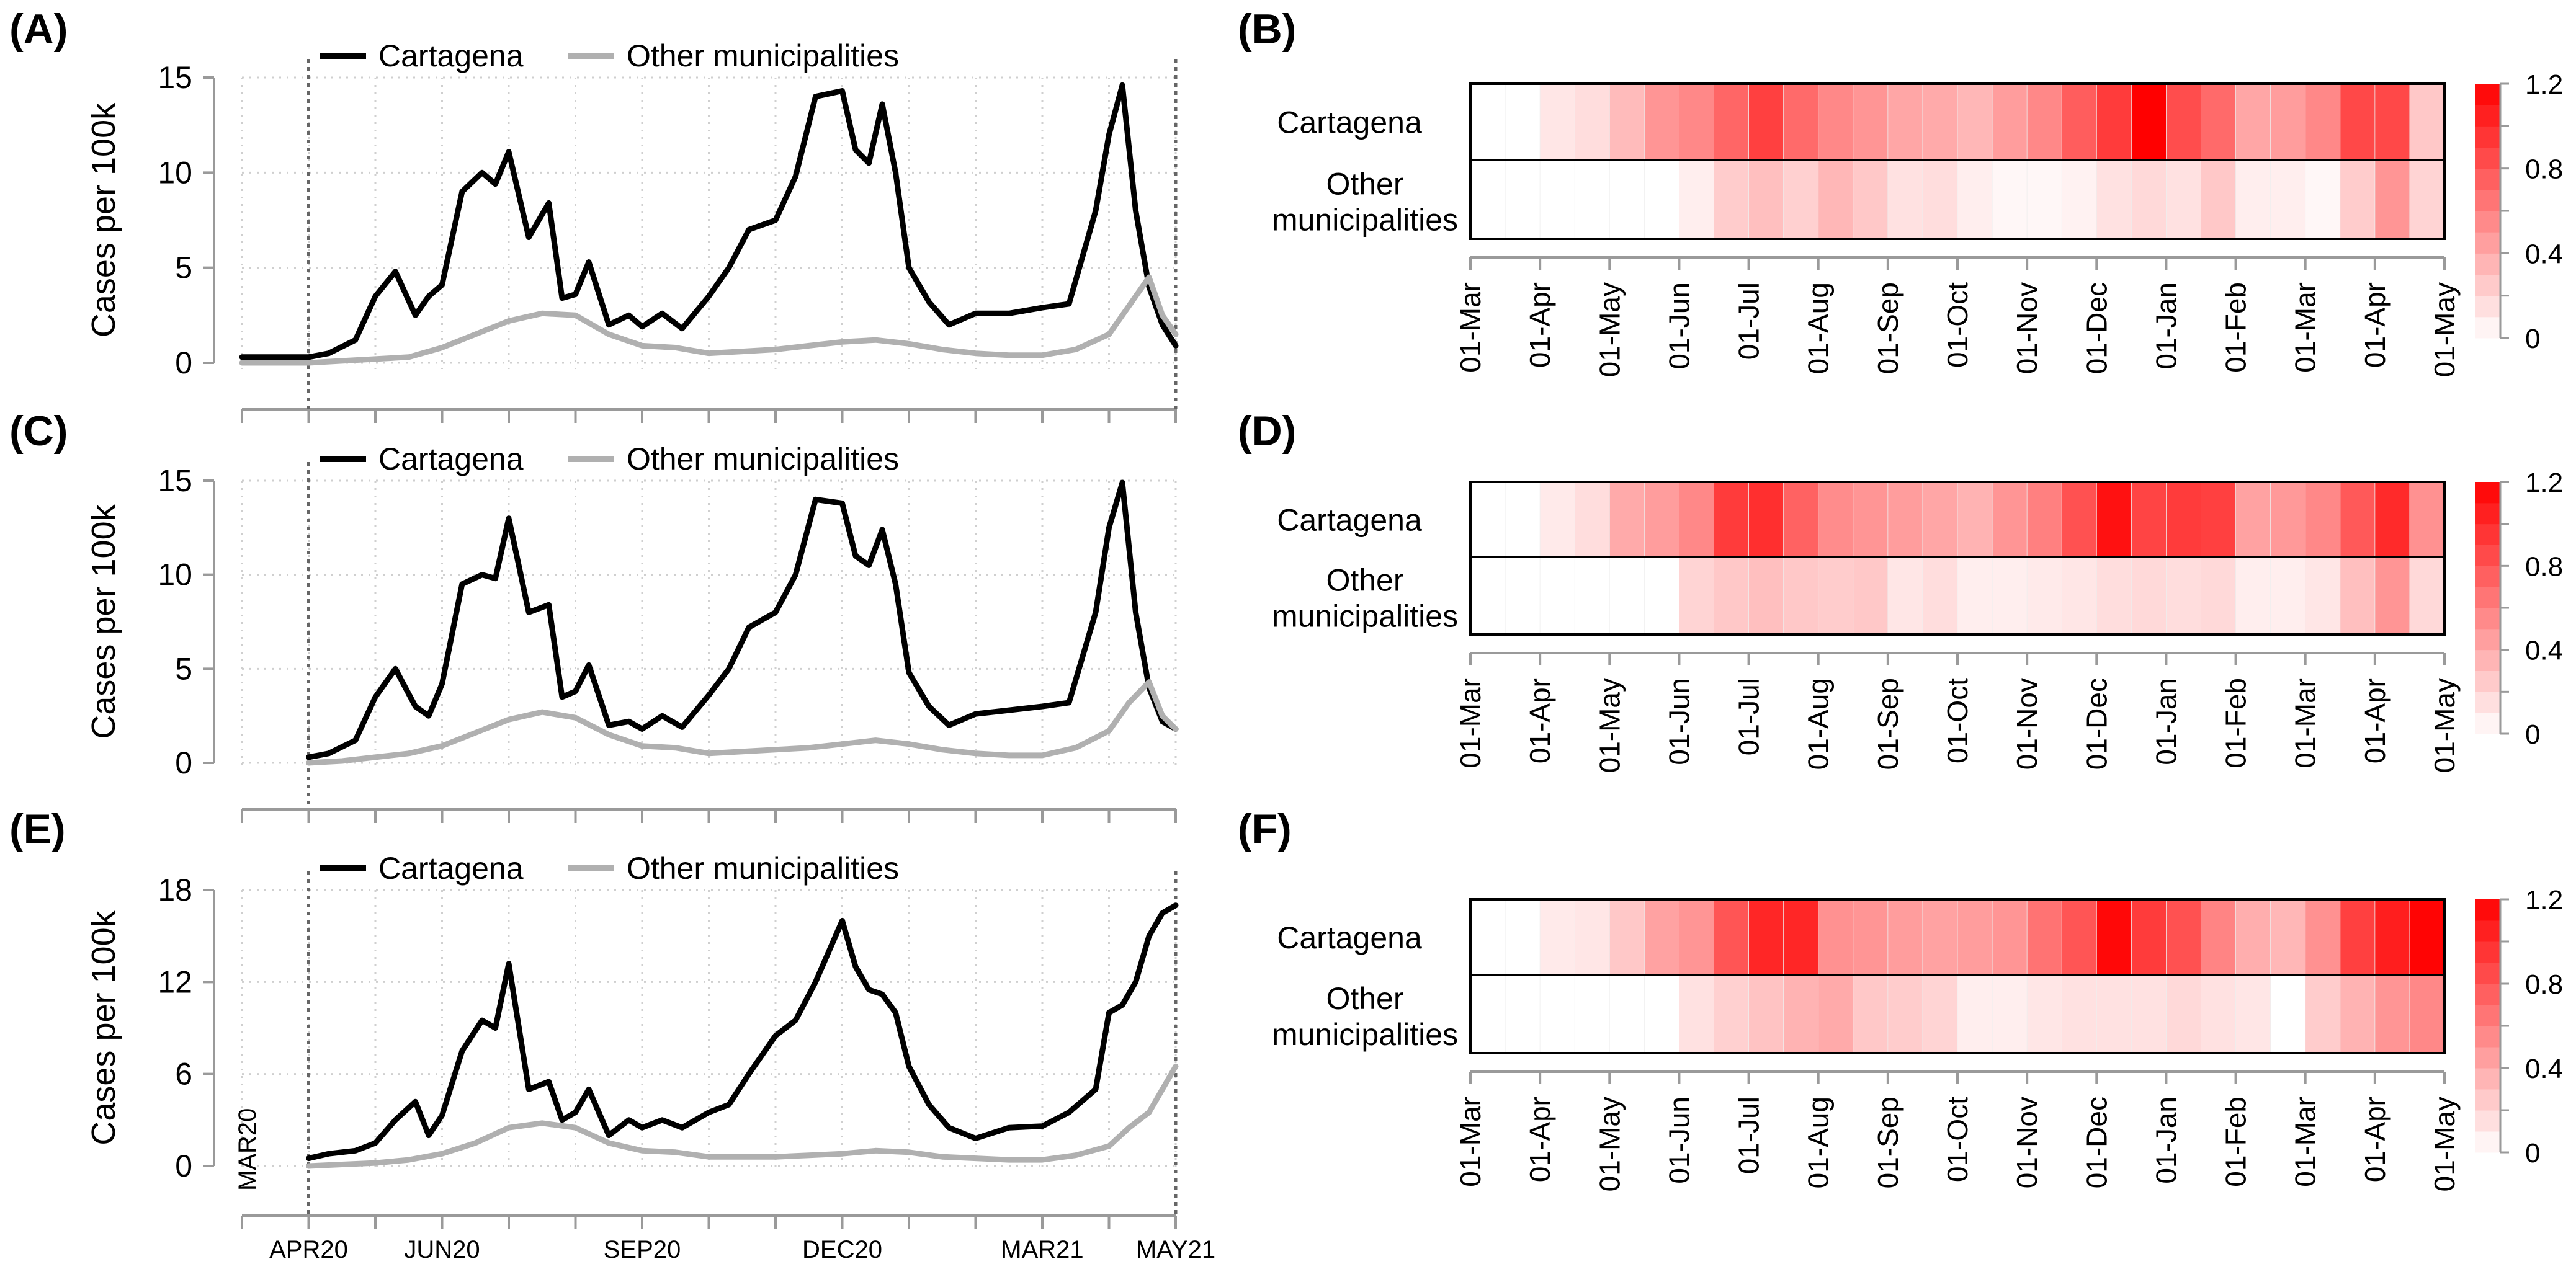  What do you see at coordinates (38, 431) in the screenshot?
I see `panel-tag-c: (C)` at bounding box center [38, 431].